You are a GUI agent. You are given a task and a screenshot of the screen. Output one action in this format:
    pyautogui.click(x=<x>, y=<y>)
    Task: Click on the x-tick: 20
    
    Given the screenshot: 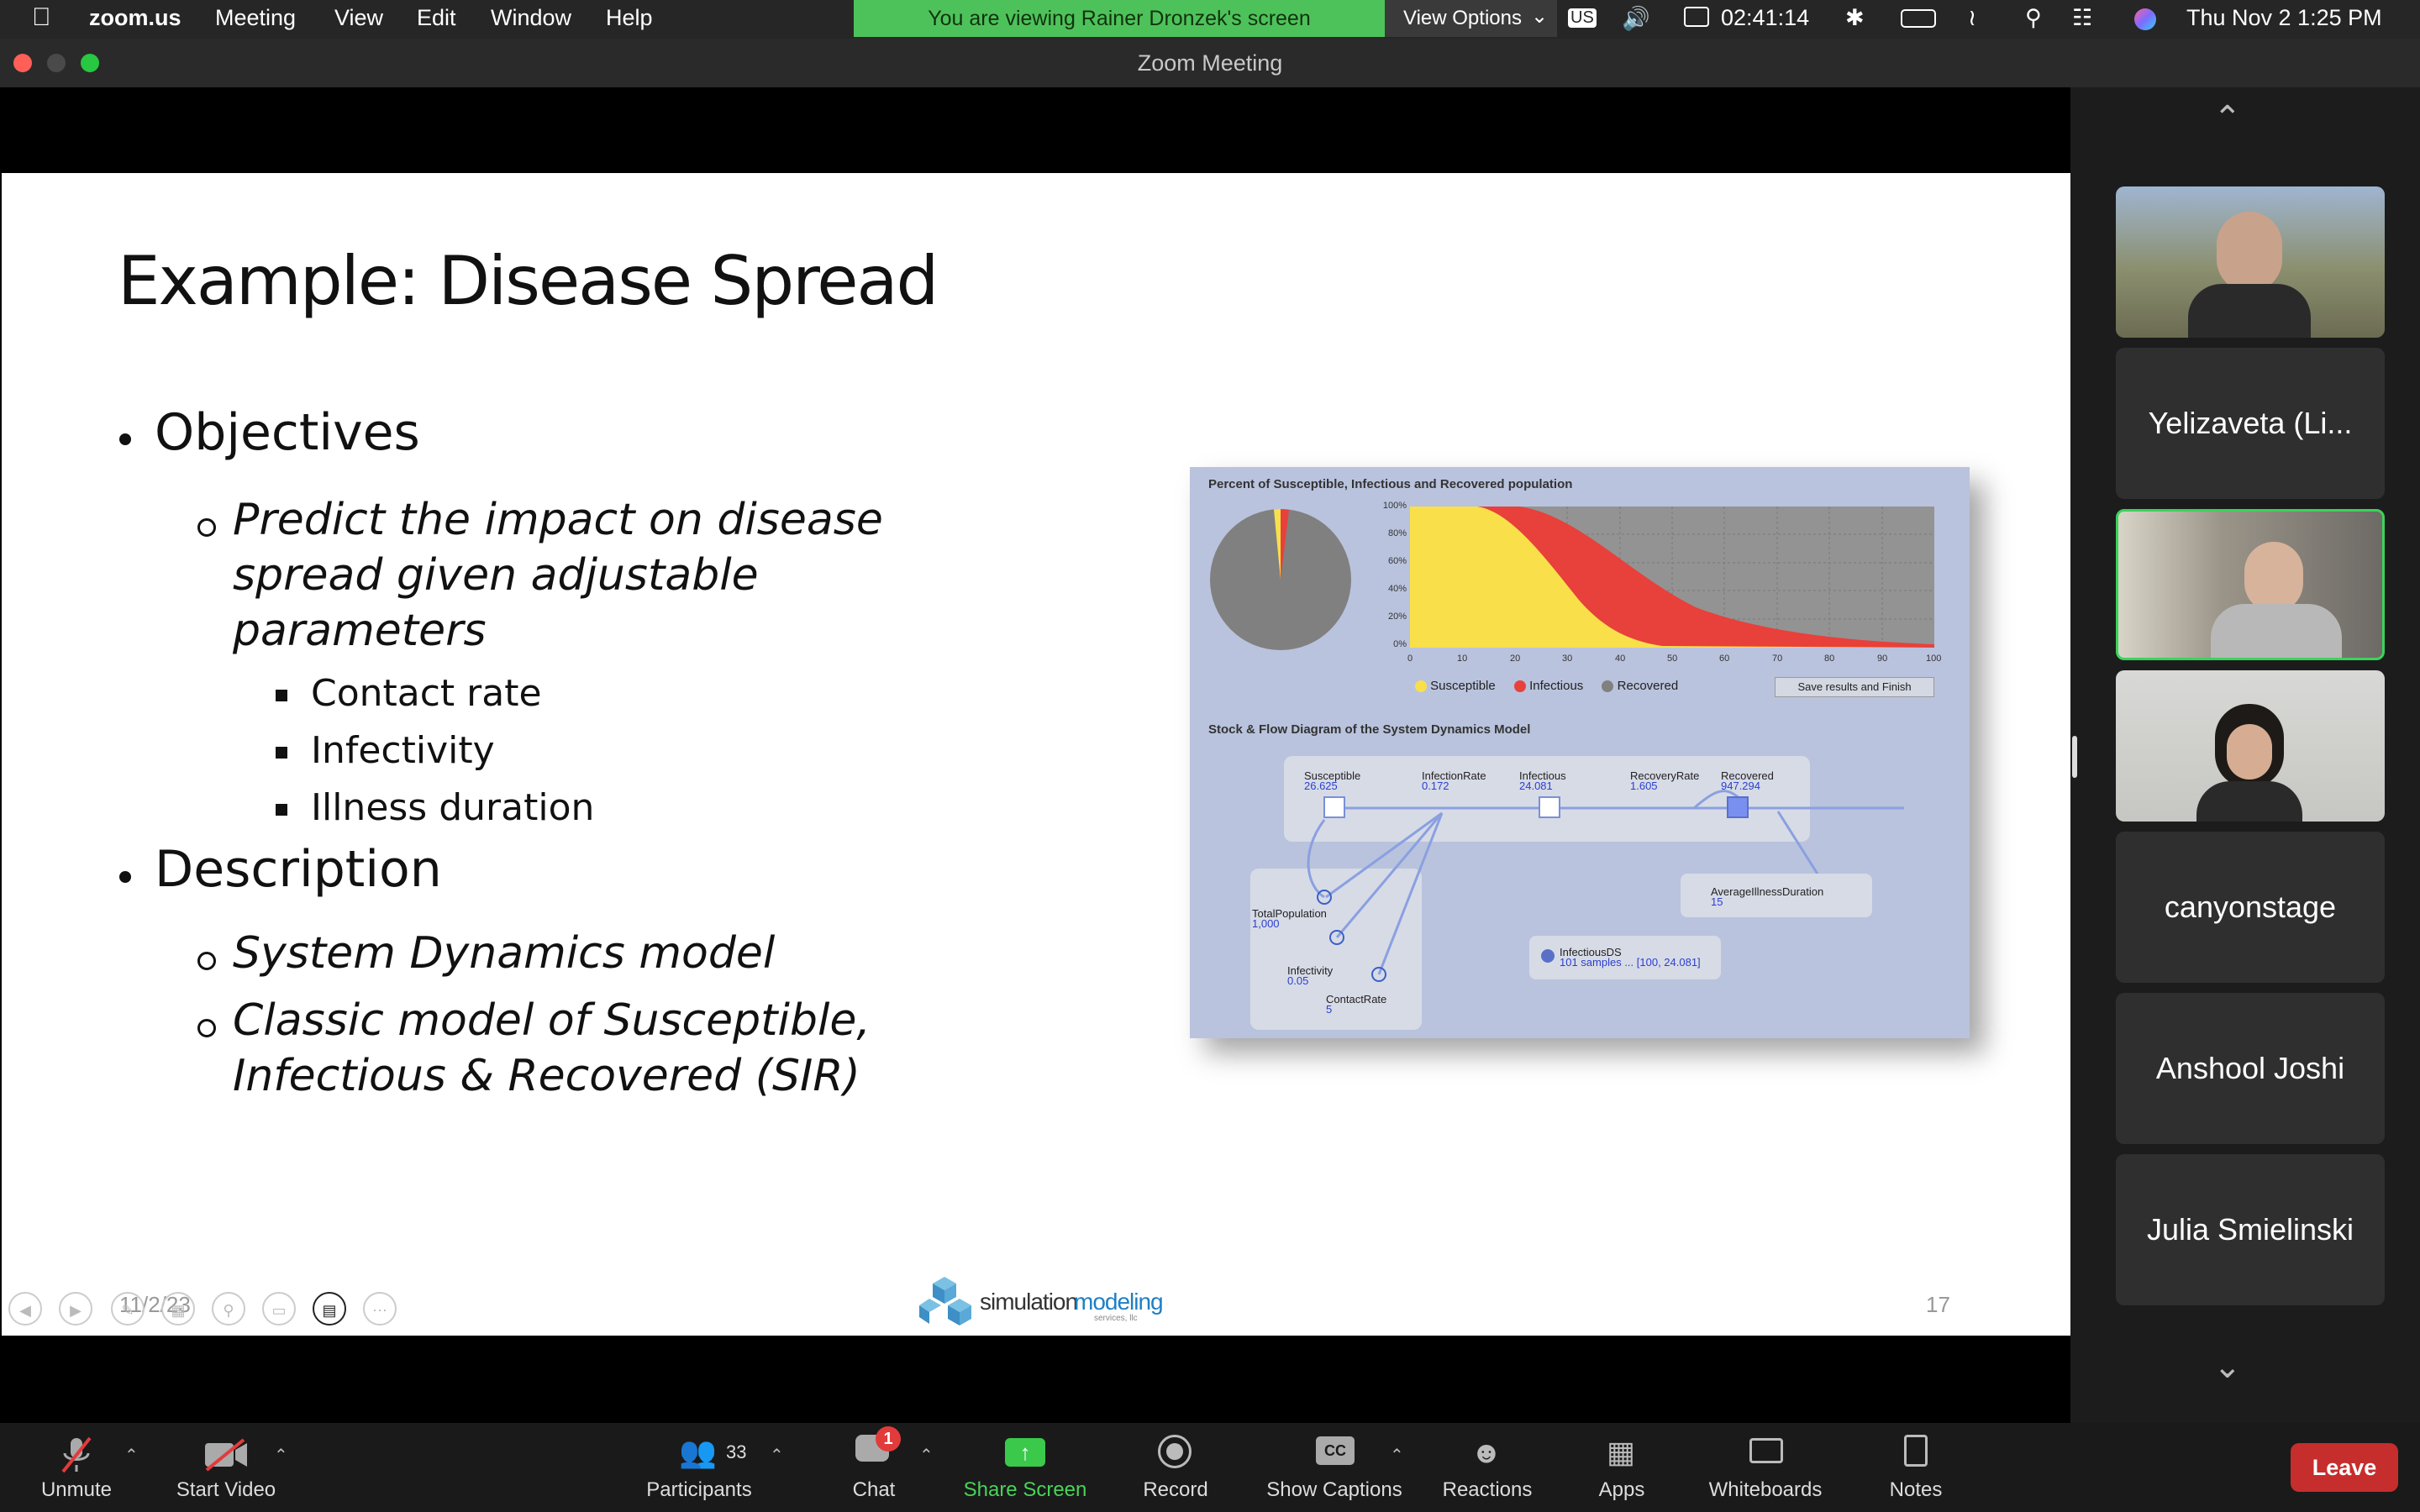 What is the action you would take?
    pyautogui.click(x=1515, y=659)
    